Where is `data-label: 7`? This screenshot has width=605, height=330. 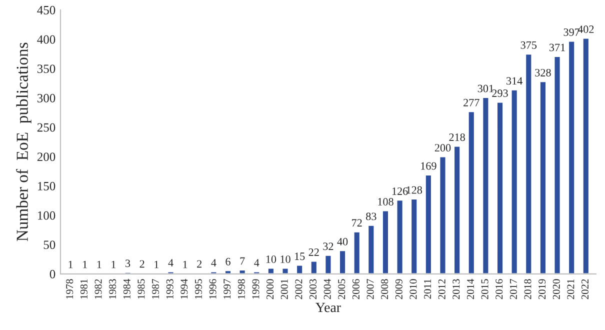 data-label: 7 is located at coordinates (242, 261).